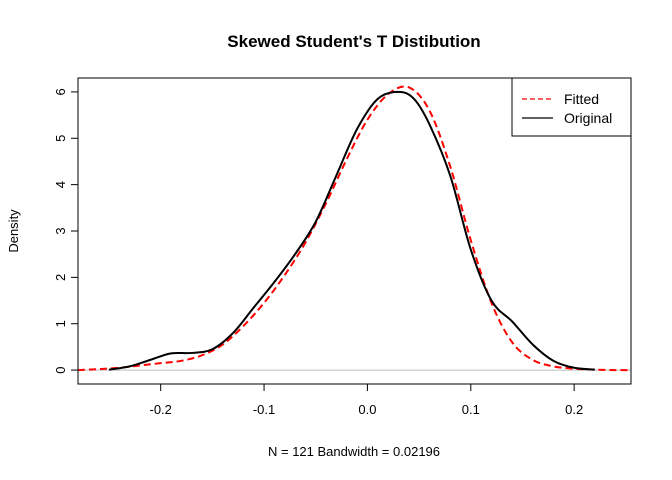 The height and width of the screenshot is (480, 672). I want to click on y-tick-label: 4, so click(60, 184).